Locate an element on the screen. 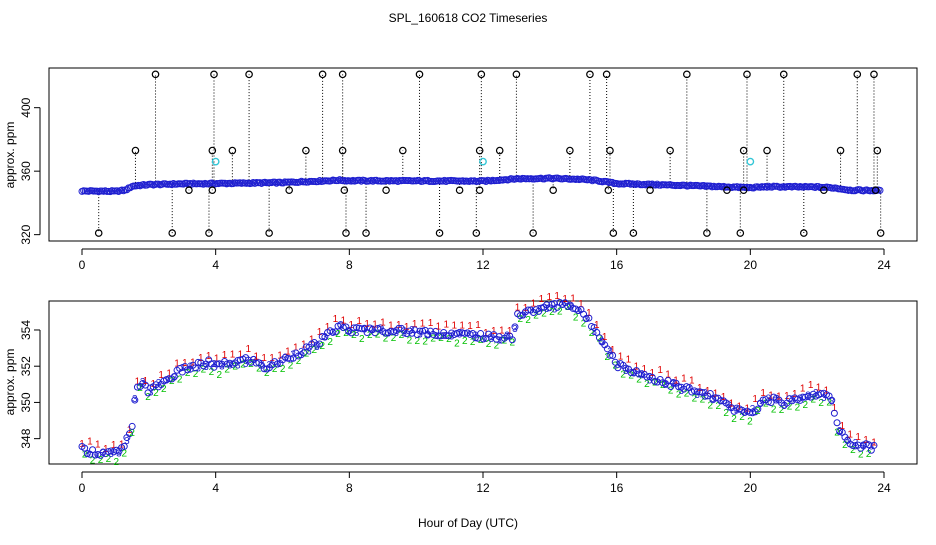 The height and width of the screenshot is (545, 936). chart-title: SPL_160618 CO2 Timeseries is located at coordinates (468, 18).